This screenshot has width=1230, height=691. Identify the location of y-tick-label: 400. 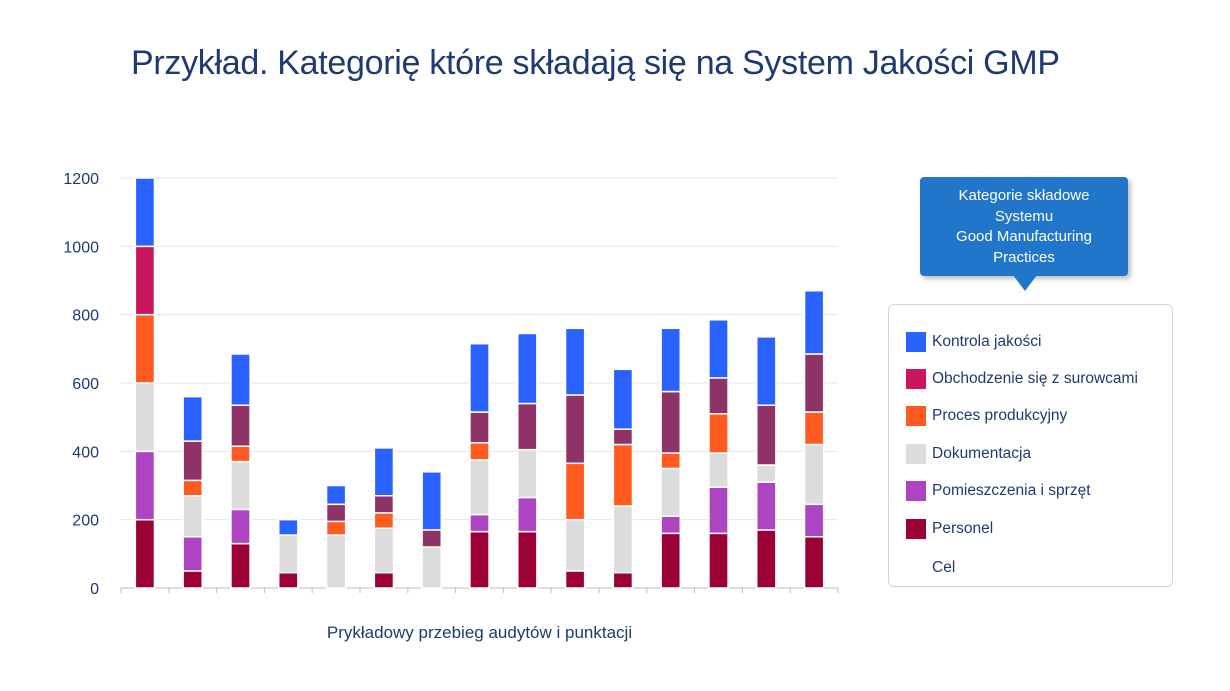
(85, 452).